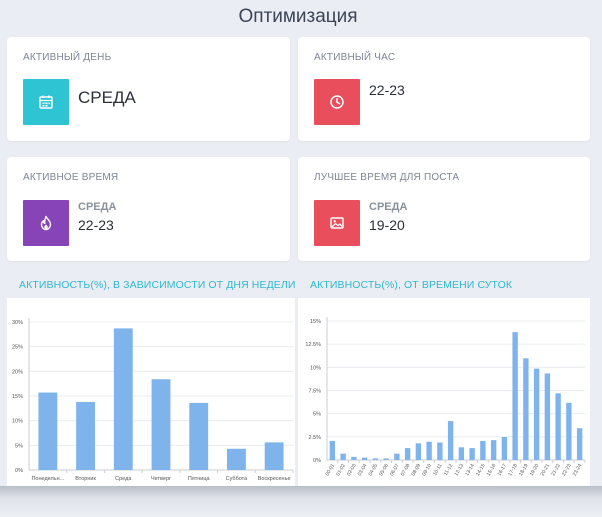 This screenshot has height=517, width=602. Describe the element at coordinates (107, 97) in the screenshot. I see `active-day-value: СРЕДА` at that location.